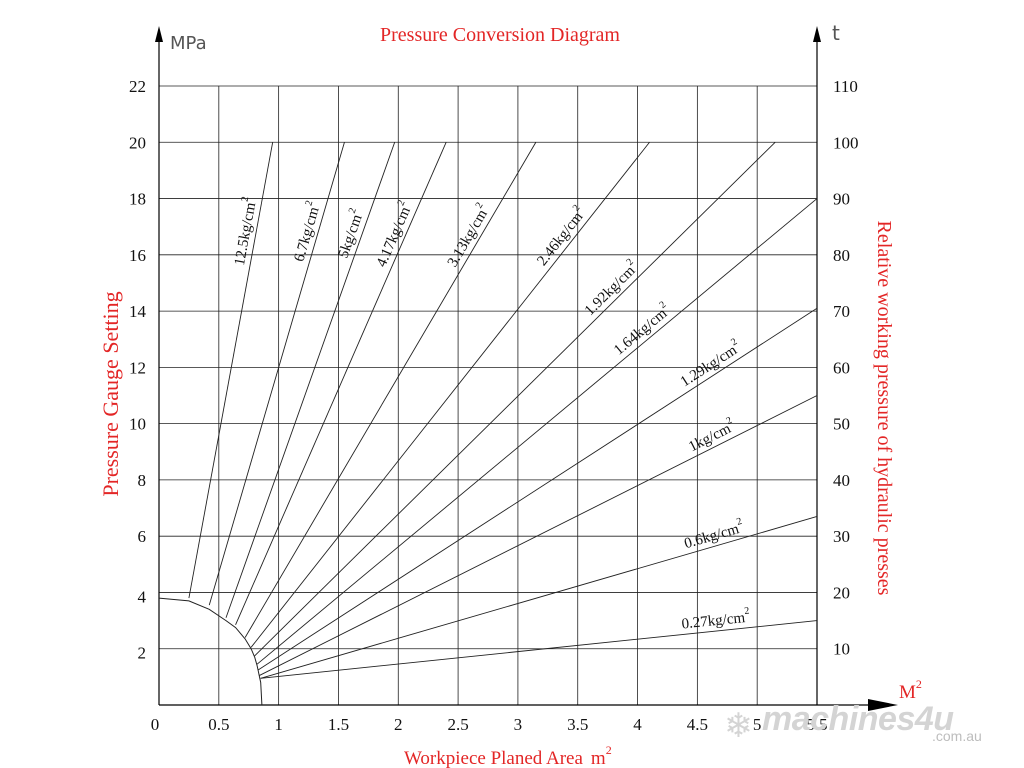  What do you see at coordinates (883, 705) in the screenshot?
I see `x-arrow-icon` at bounding box center [883, 705].